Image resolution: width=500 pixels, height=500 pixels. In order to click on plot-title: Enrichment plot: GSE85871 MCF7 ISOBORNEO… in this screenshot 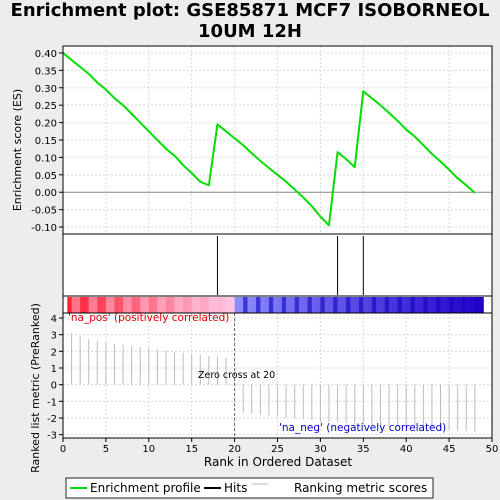, I will do `click(250, 21)`.